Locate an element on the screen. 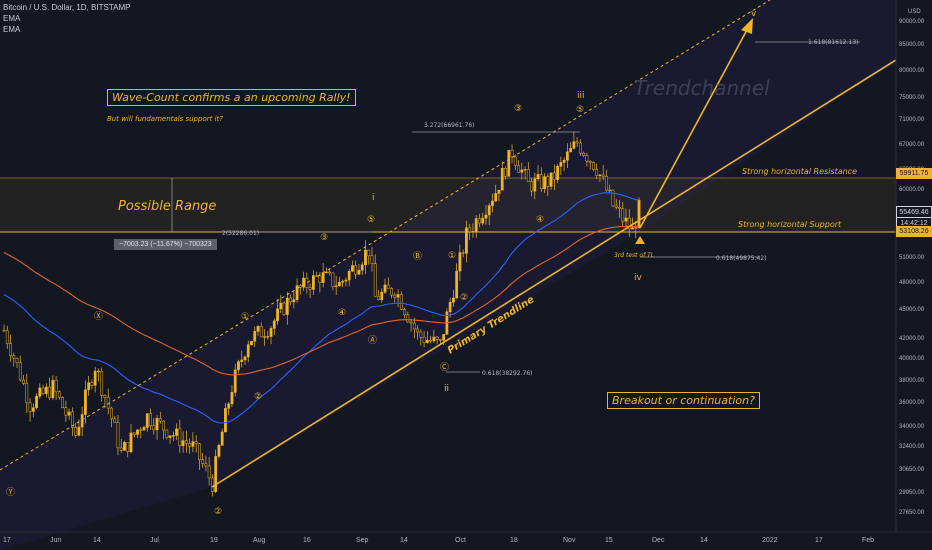  ema-indicator-label-2: EMA is located at coordinates (12, 29).